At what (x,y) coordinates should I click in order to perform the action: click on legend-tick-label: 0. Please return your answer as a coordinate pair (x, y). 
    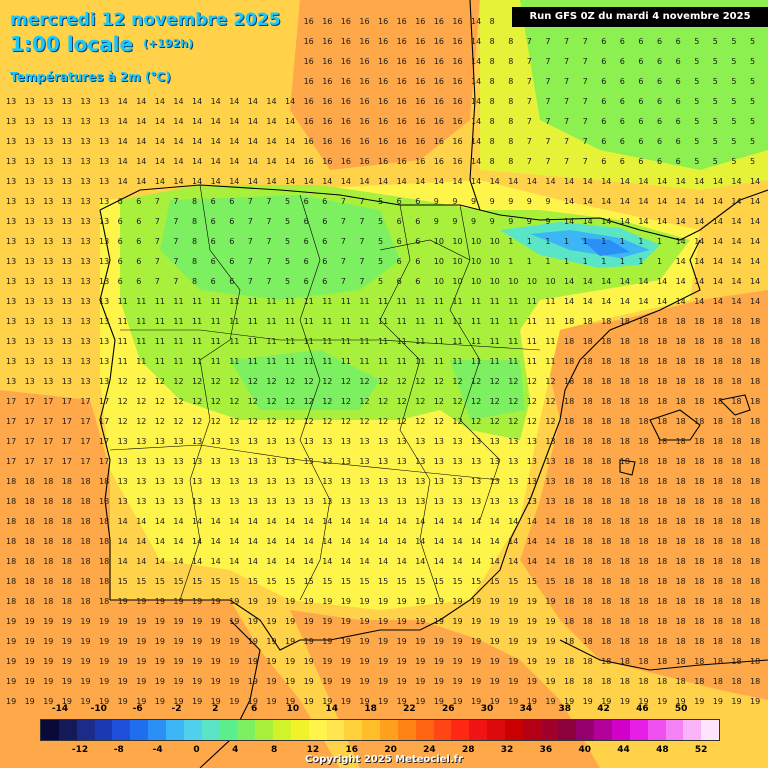
    Looking at the image, I should click on (196, 750).